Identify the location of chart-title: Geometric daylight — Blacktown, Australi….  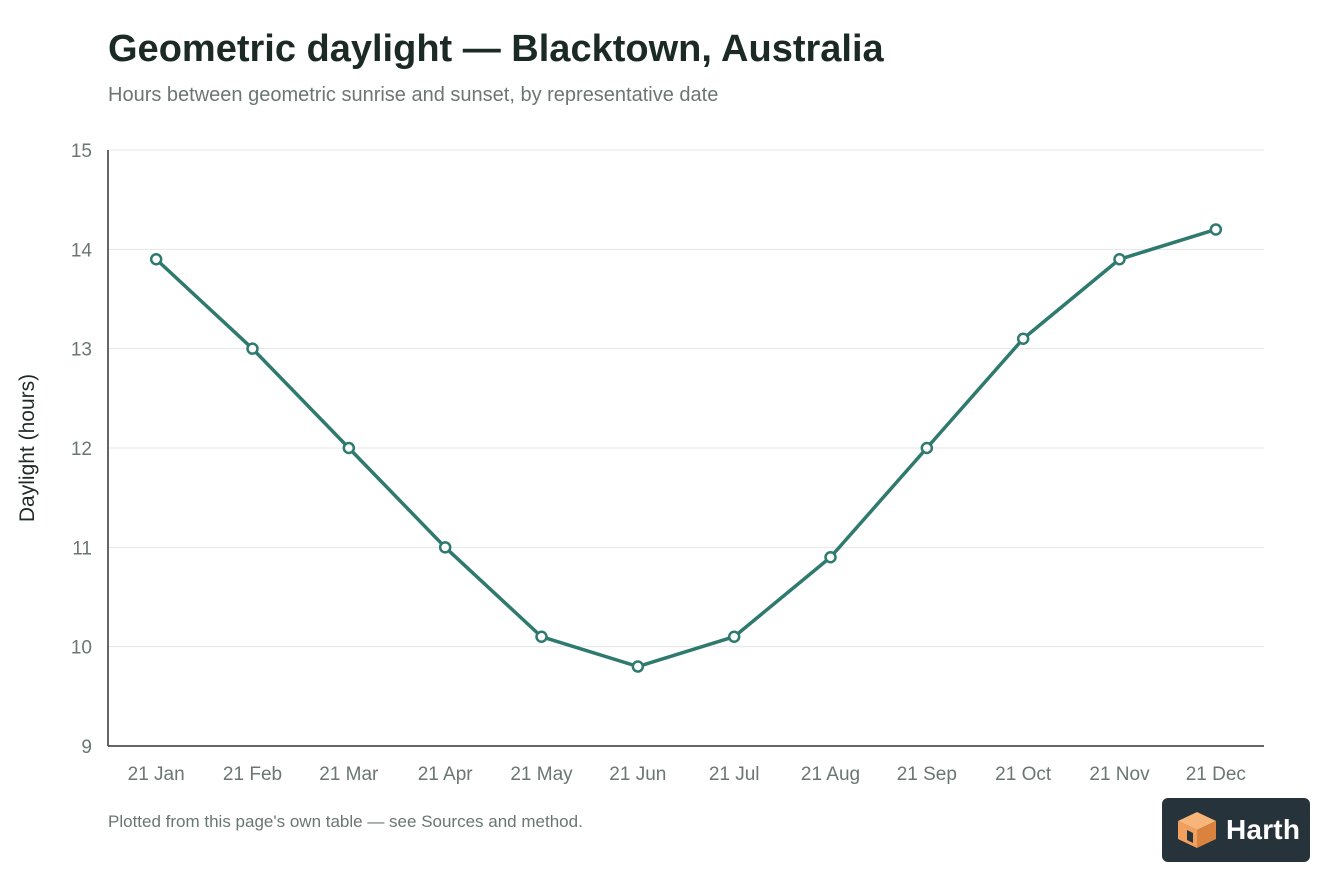
(496, 49).